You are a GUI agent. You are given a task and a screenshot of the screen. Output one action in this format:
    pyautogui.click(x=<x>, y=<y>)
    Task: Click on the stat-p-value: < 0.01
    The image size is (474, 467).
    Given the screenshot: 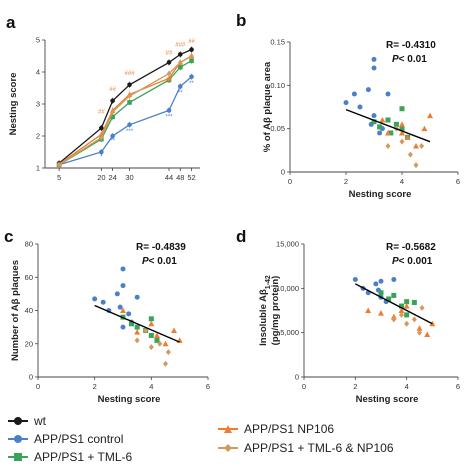 What is the action you would take?
    pyautogui.click(x=163, y=261)
    